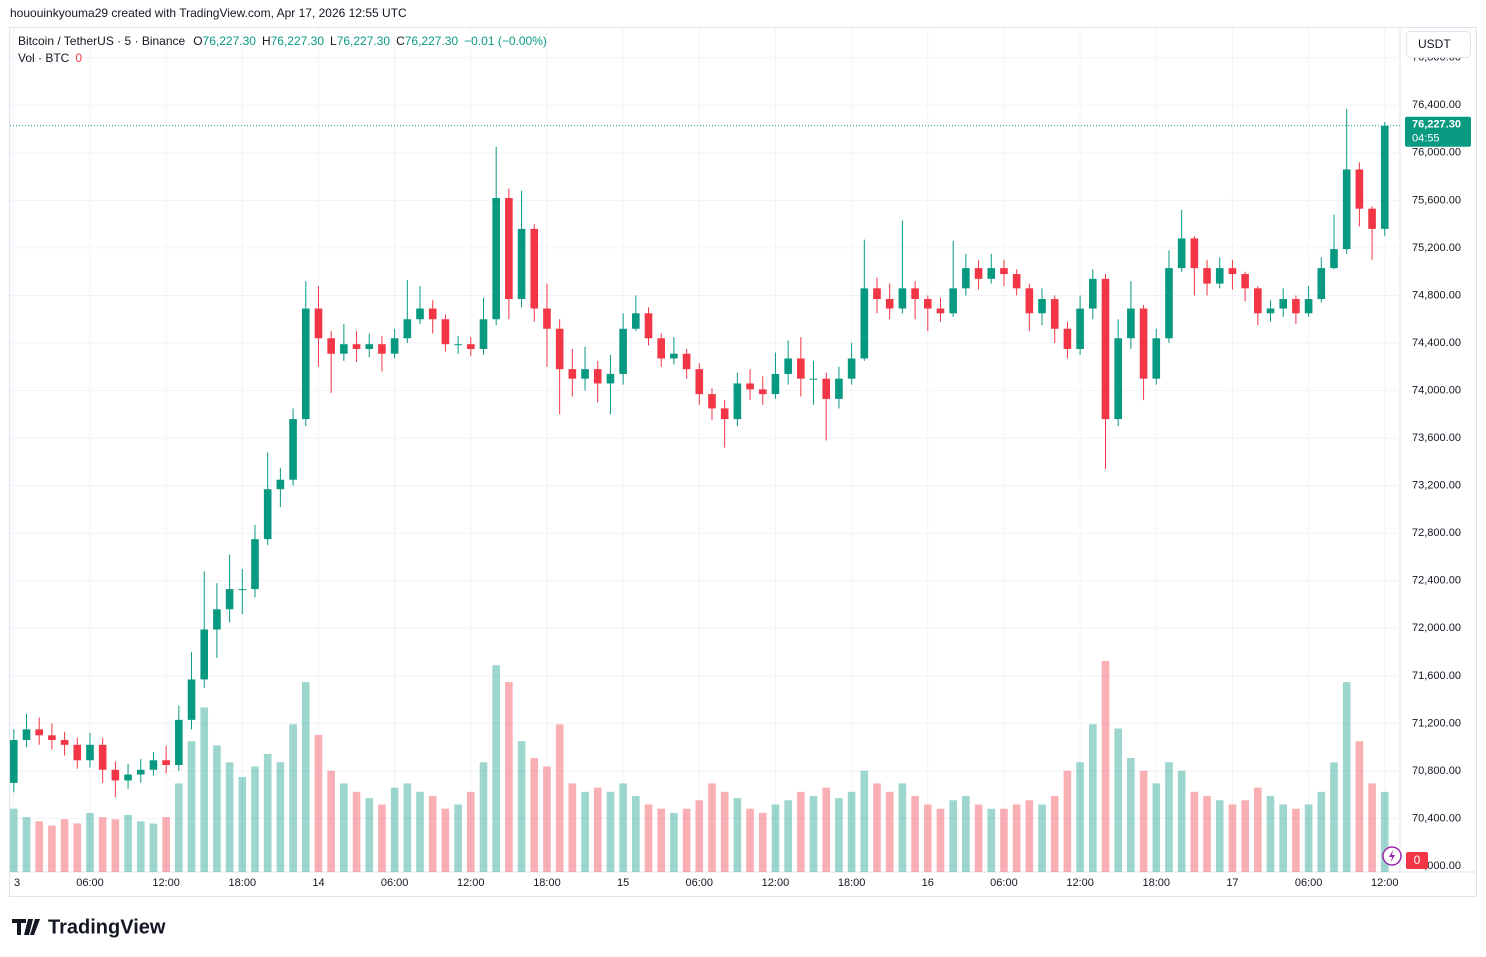 The width and height of the screenshot is (1486, 957). What do you see at coordinates (1417, 860) in the screenshot?
I see `volume-badge` at bounding box center [1417, 860].